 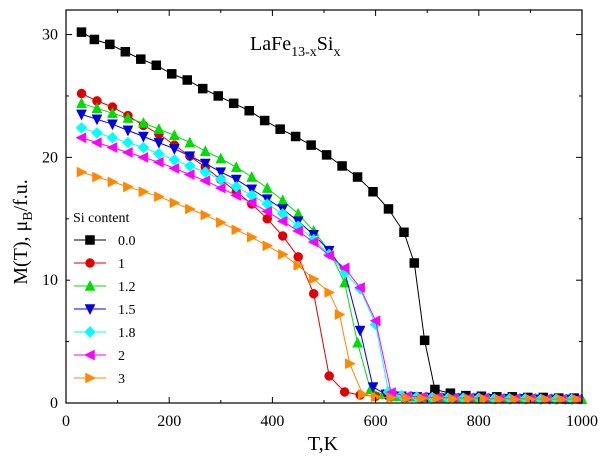 I want to click on legend-label: 1, so click(x=121, y=264).